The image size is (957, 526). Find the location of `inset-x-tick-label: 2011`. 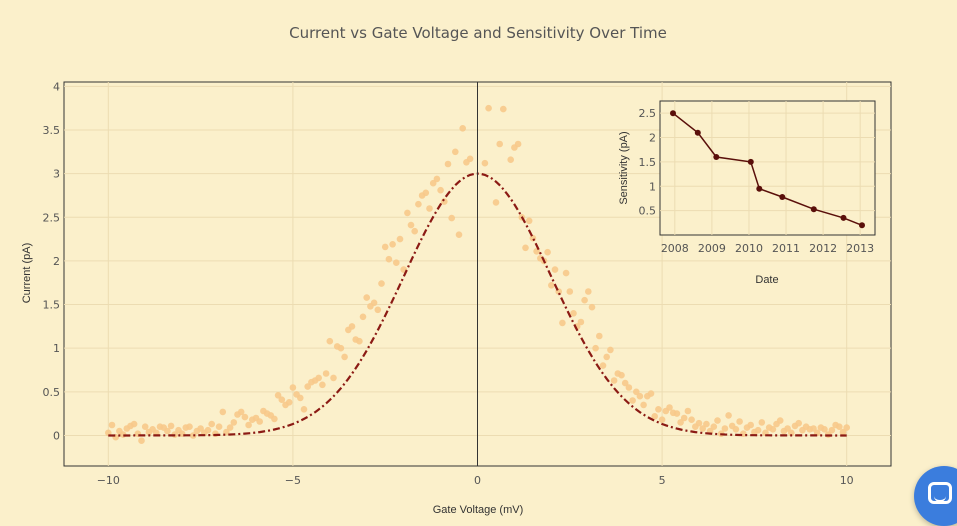

inset-x-tick-label: 2011 is located at coordinates (786, 248).